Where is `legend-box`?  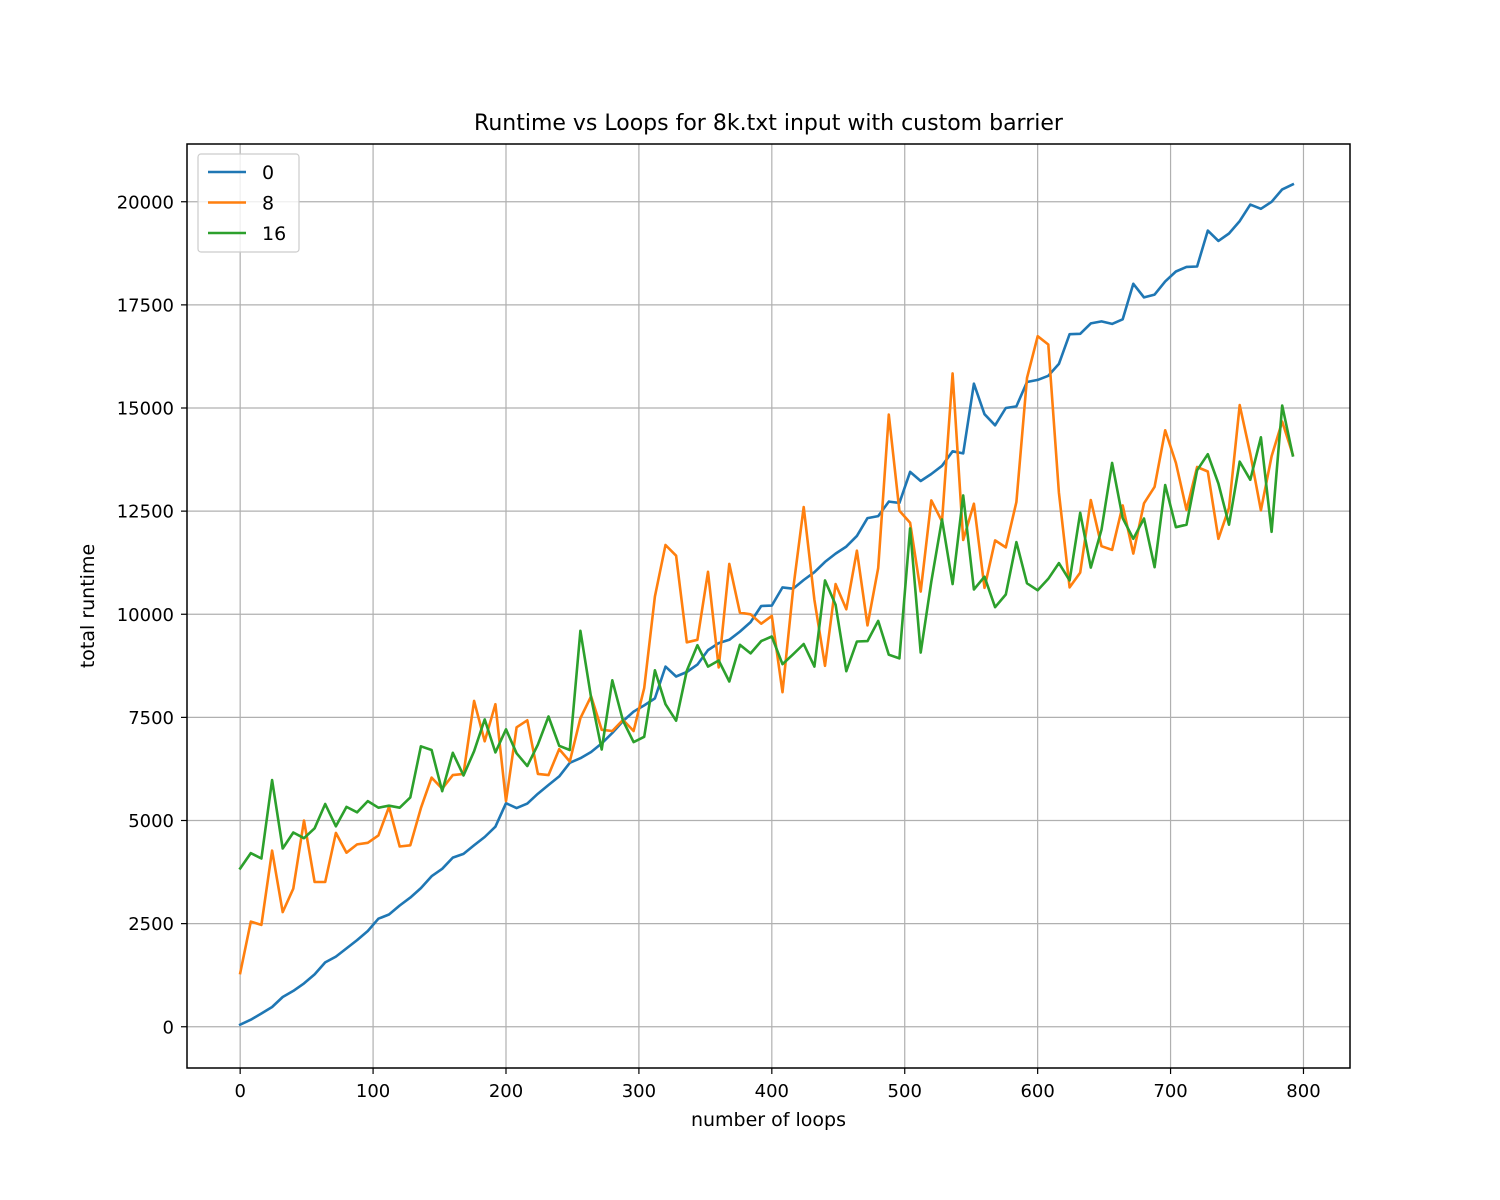
legend-box is located at coordinates (248, 203).